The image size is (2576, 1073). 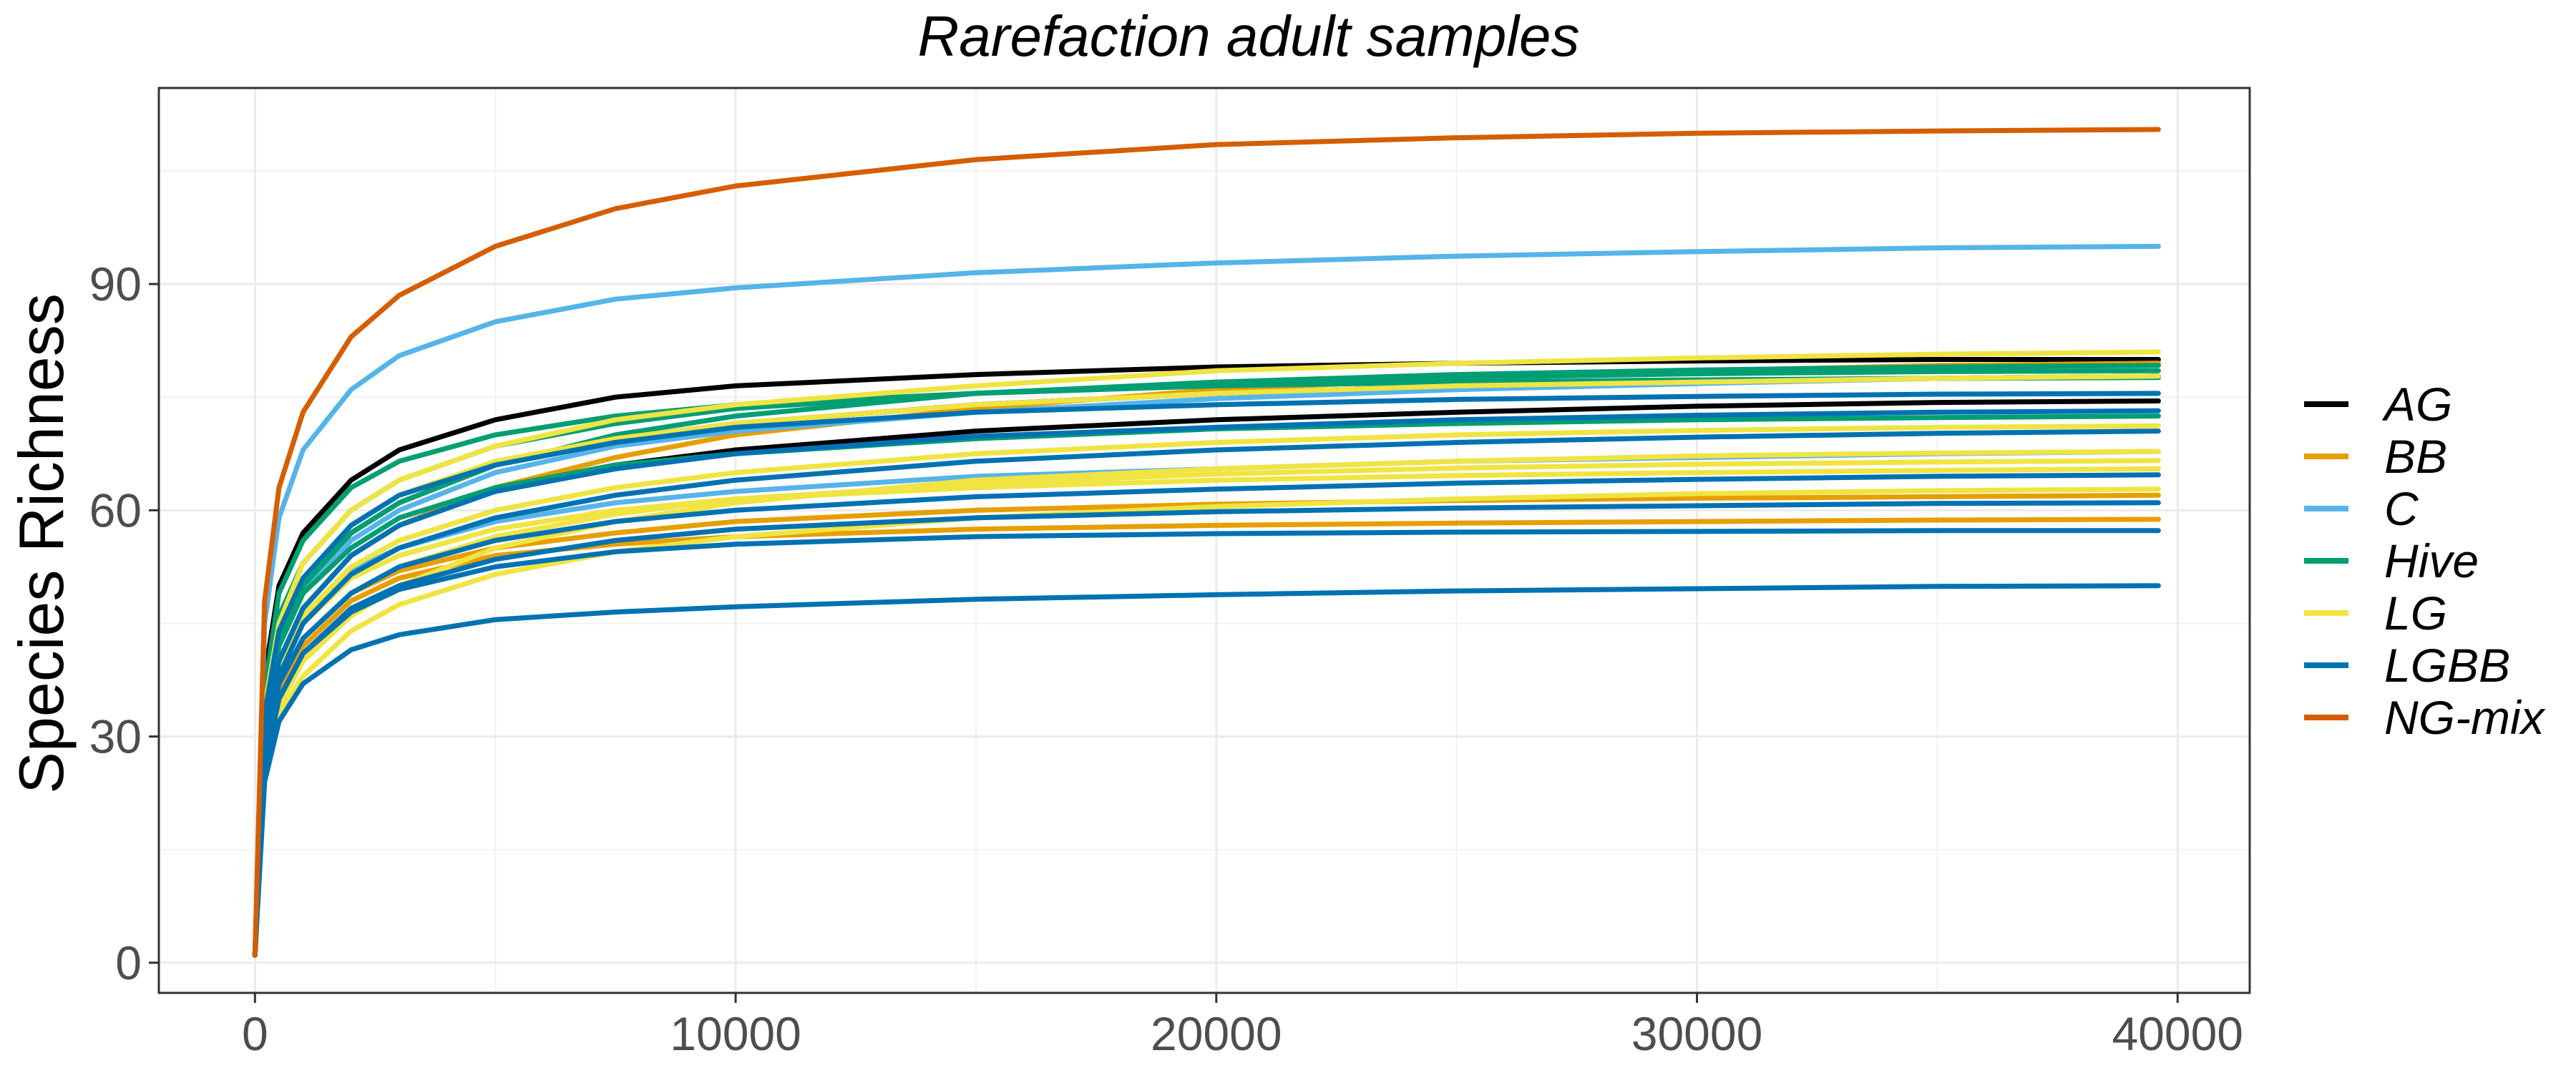 I want to click on x-tick-label: 40000, so click(x=2177, y=1033).